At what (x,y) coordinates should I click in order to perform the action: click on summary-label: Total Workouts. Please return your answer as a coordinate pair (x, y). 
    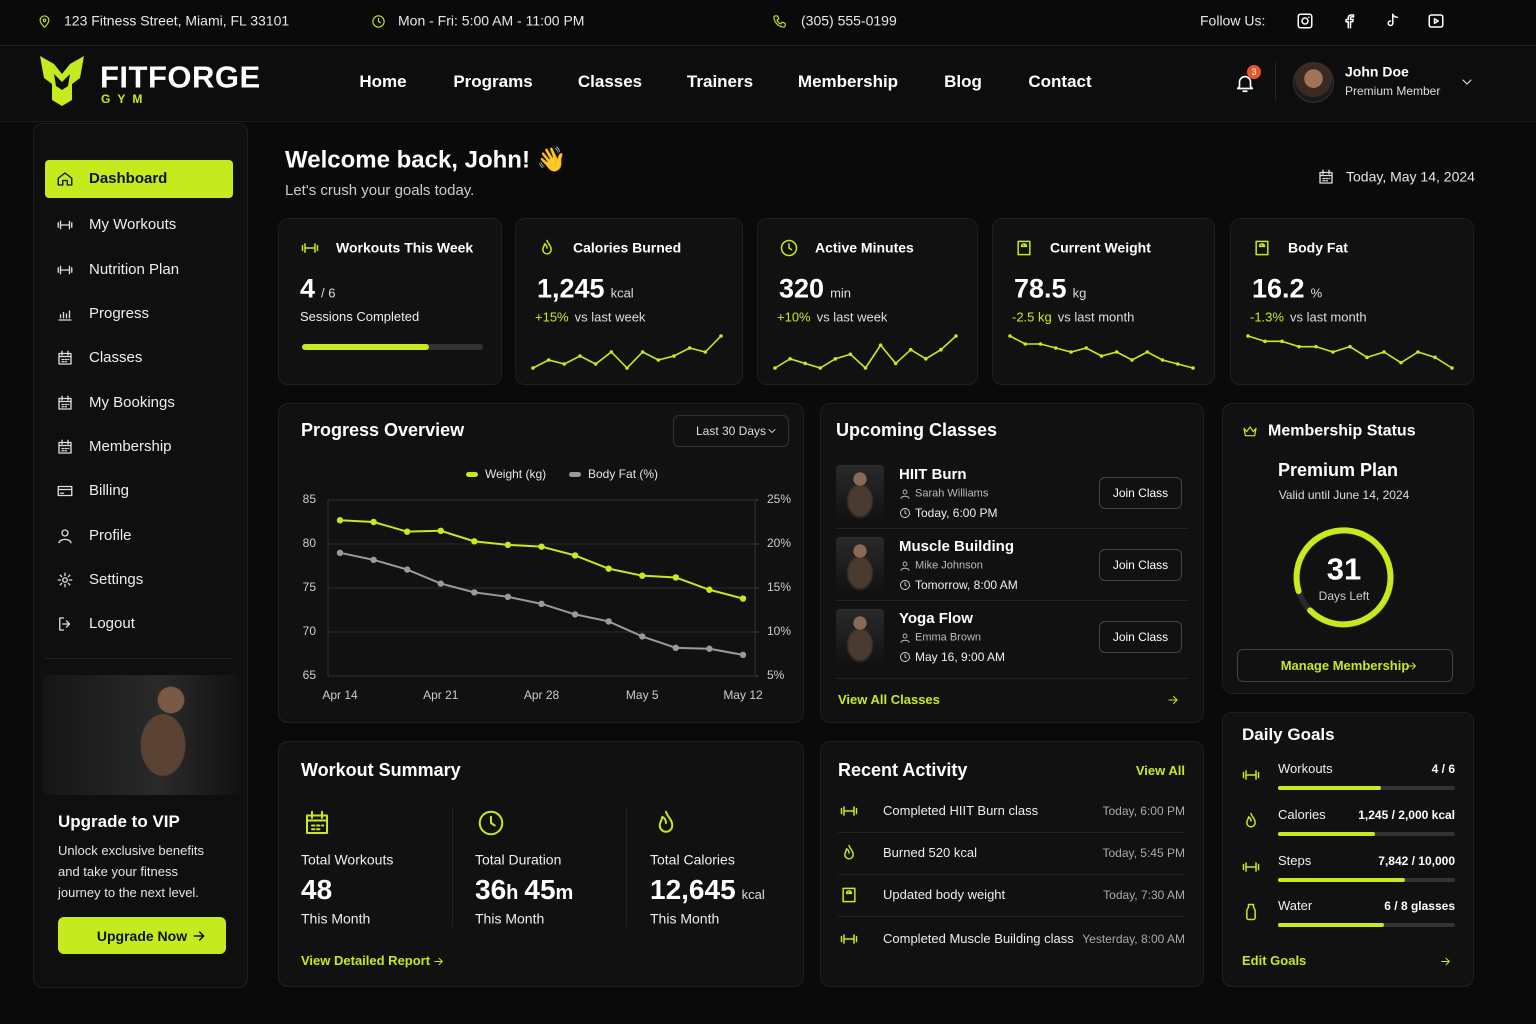
    Looking at the image, I should click on (347, 859).